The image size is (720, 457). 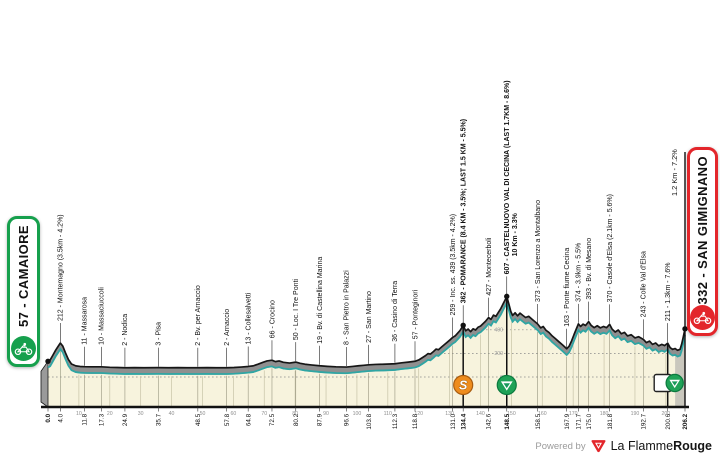 I want to click on altitude-label: 400, so click(x=498, y=331).